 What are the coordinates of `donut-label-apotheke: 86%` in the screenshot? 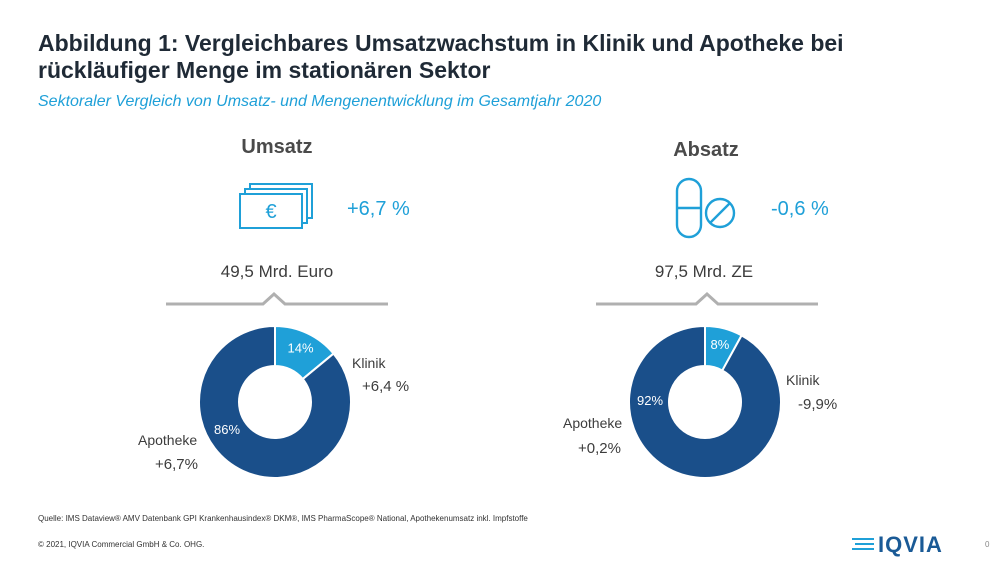 It's located at (227, 429).